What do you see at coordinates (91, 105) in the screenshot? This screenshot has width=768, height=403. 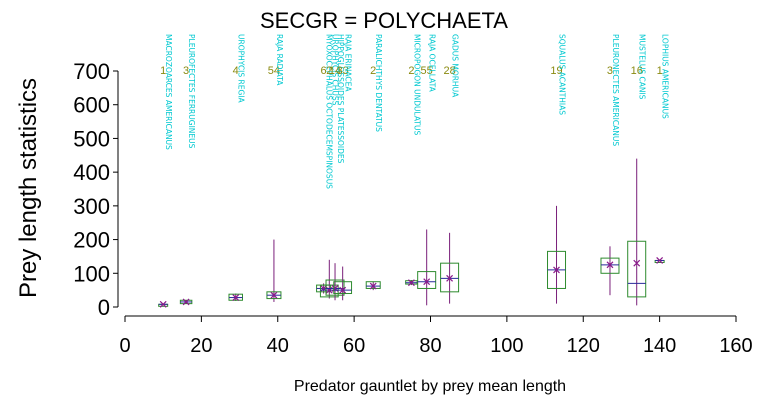 I see `y-tick-label: 600` at bounding box center [91, 105].